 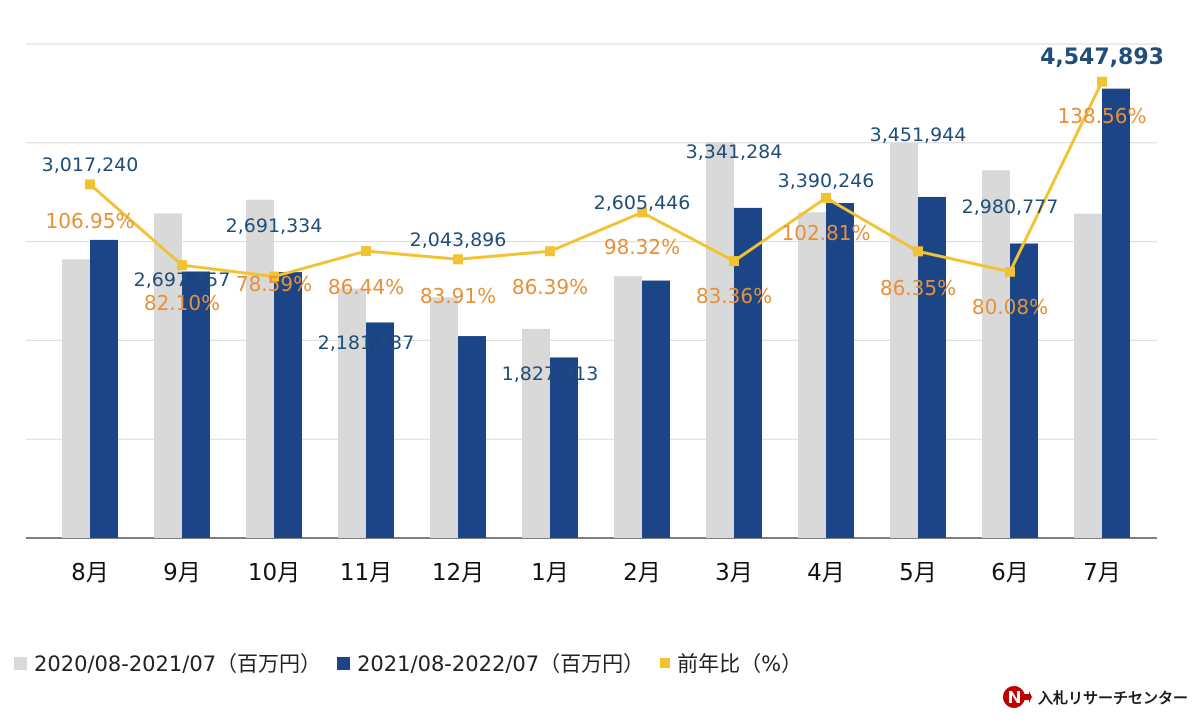 What do you see at coordinates (826, 233) in the screenshot?
I see `pct-label-9: 102.81%` at bounding box center [826, 233].